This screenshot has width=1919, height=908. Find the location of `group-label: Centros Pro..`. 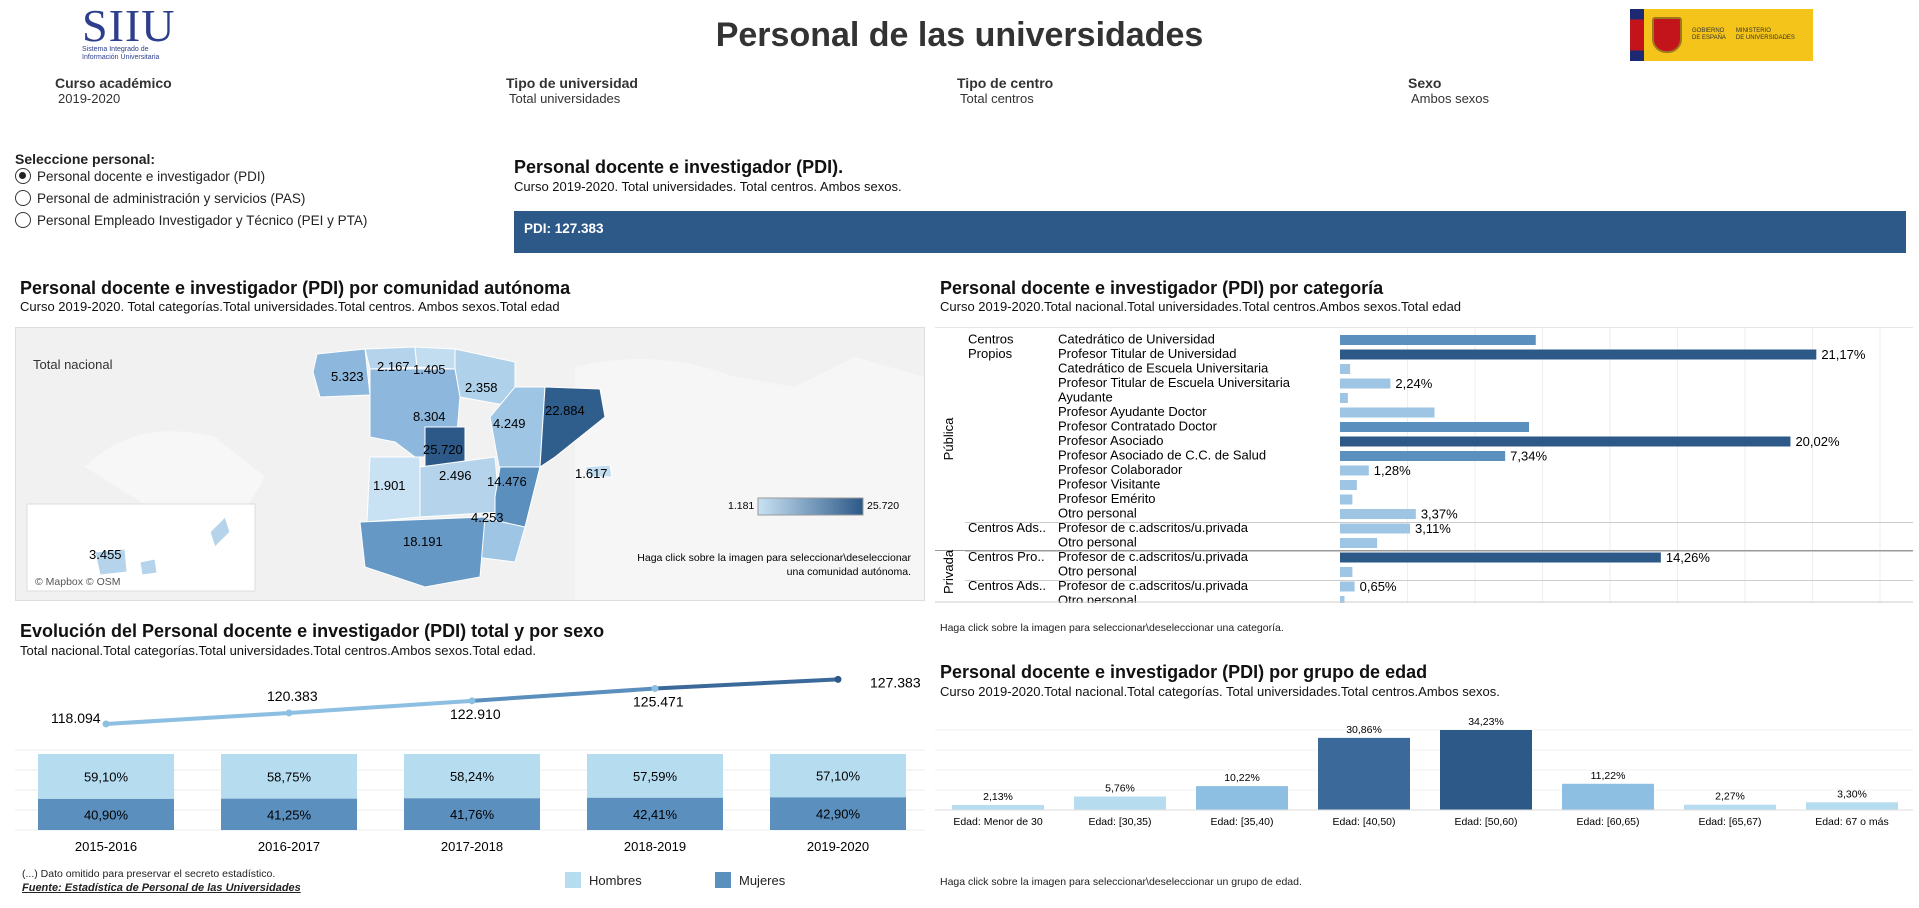

group-label: Centros Pro.. is located at coordinates (1006, 556).